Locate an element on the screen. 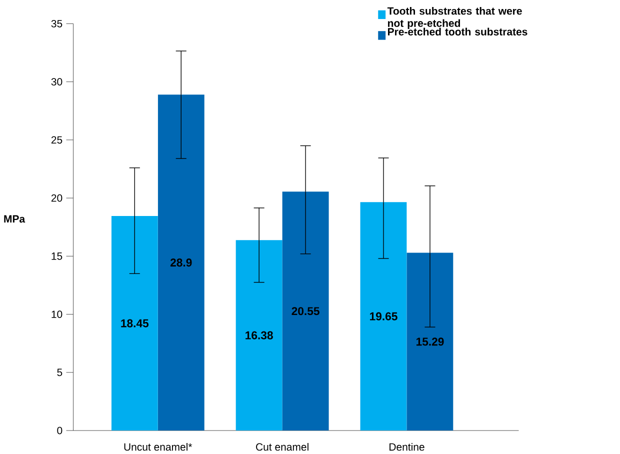  y-tick-label: 5 is located at coordinates (59, 372).